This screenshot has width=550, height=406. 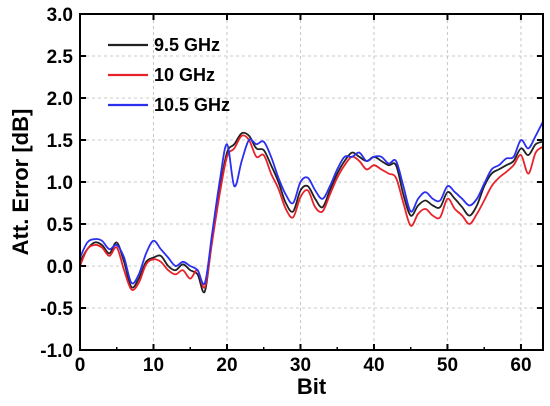 What do you see at coordinates (60, 183) in the screenshot?
I see `y-tick-label: 1.0` at bounding box center [60, 183].